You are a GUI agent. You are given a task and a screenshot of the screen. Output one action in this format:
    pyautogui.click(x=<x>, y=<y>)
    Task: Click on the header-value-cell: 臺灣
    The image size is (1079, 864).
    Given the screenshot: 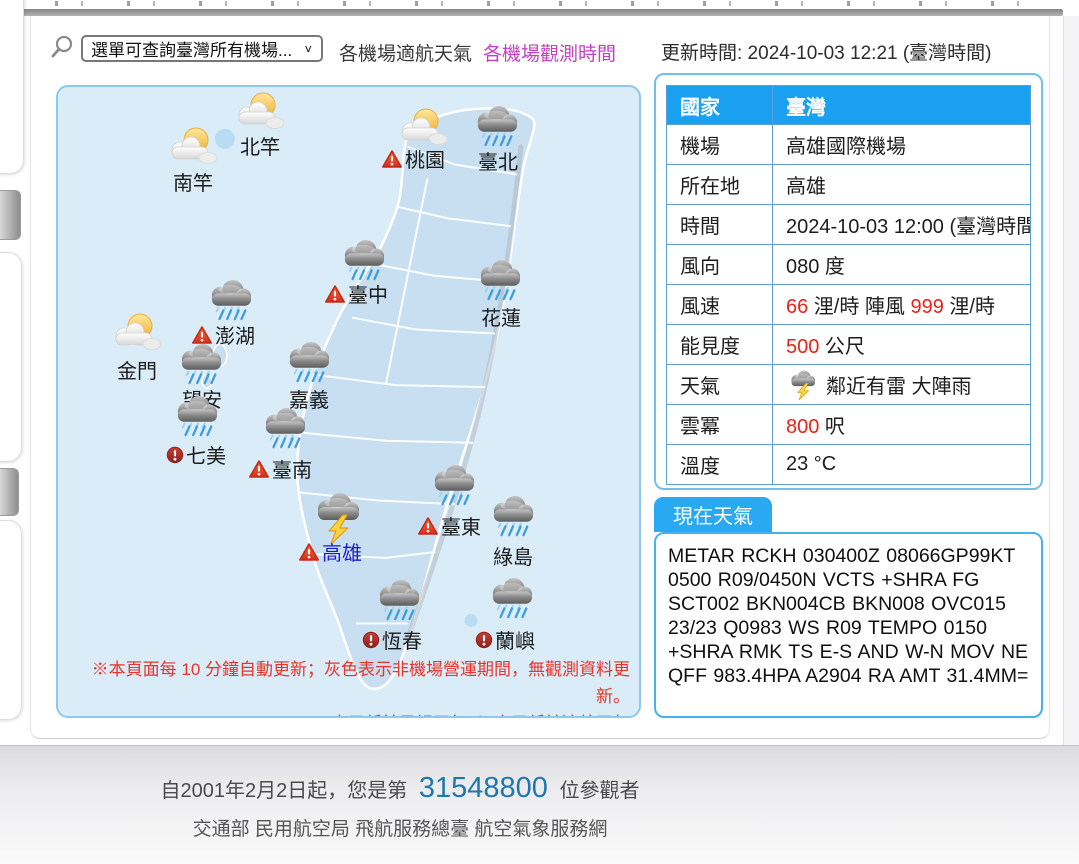 What is the action you would take?
    pyautogui.click(x=901, y=105)
    